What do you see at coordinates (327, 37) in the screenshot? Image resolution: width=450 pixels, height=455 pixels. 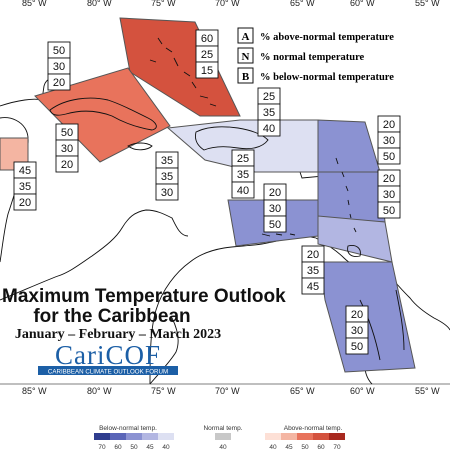 I see `key-text-above: % above-normal temperature` at bounding box center [327, 37].